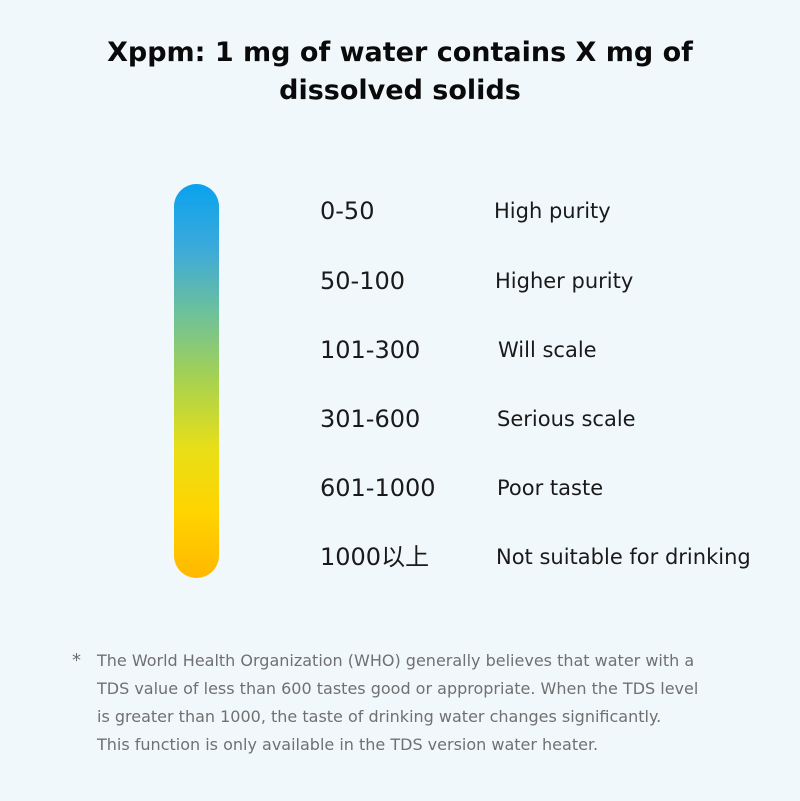  What do you see at coordinates (347, 211) in the screenshot?
I see `range-label: 0-50` at bounding box center [347, 211].